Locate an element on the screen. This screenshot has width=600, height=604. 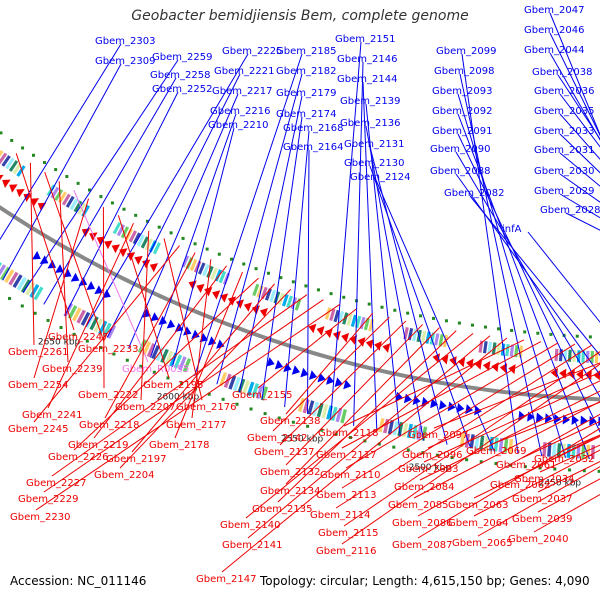
forward-gene-label: Gbem_2082 is located at coordinates (474, 193).